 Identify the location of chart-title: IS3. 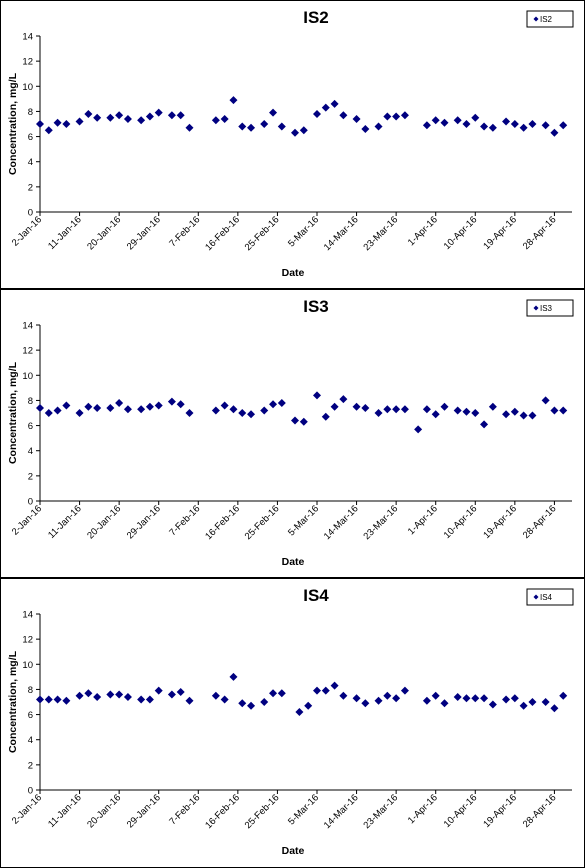
(316, 306).